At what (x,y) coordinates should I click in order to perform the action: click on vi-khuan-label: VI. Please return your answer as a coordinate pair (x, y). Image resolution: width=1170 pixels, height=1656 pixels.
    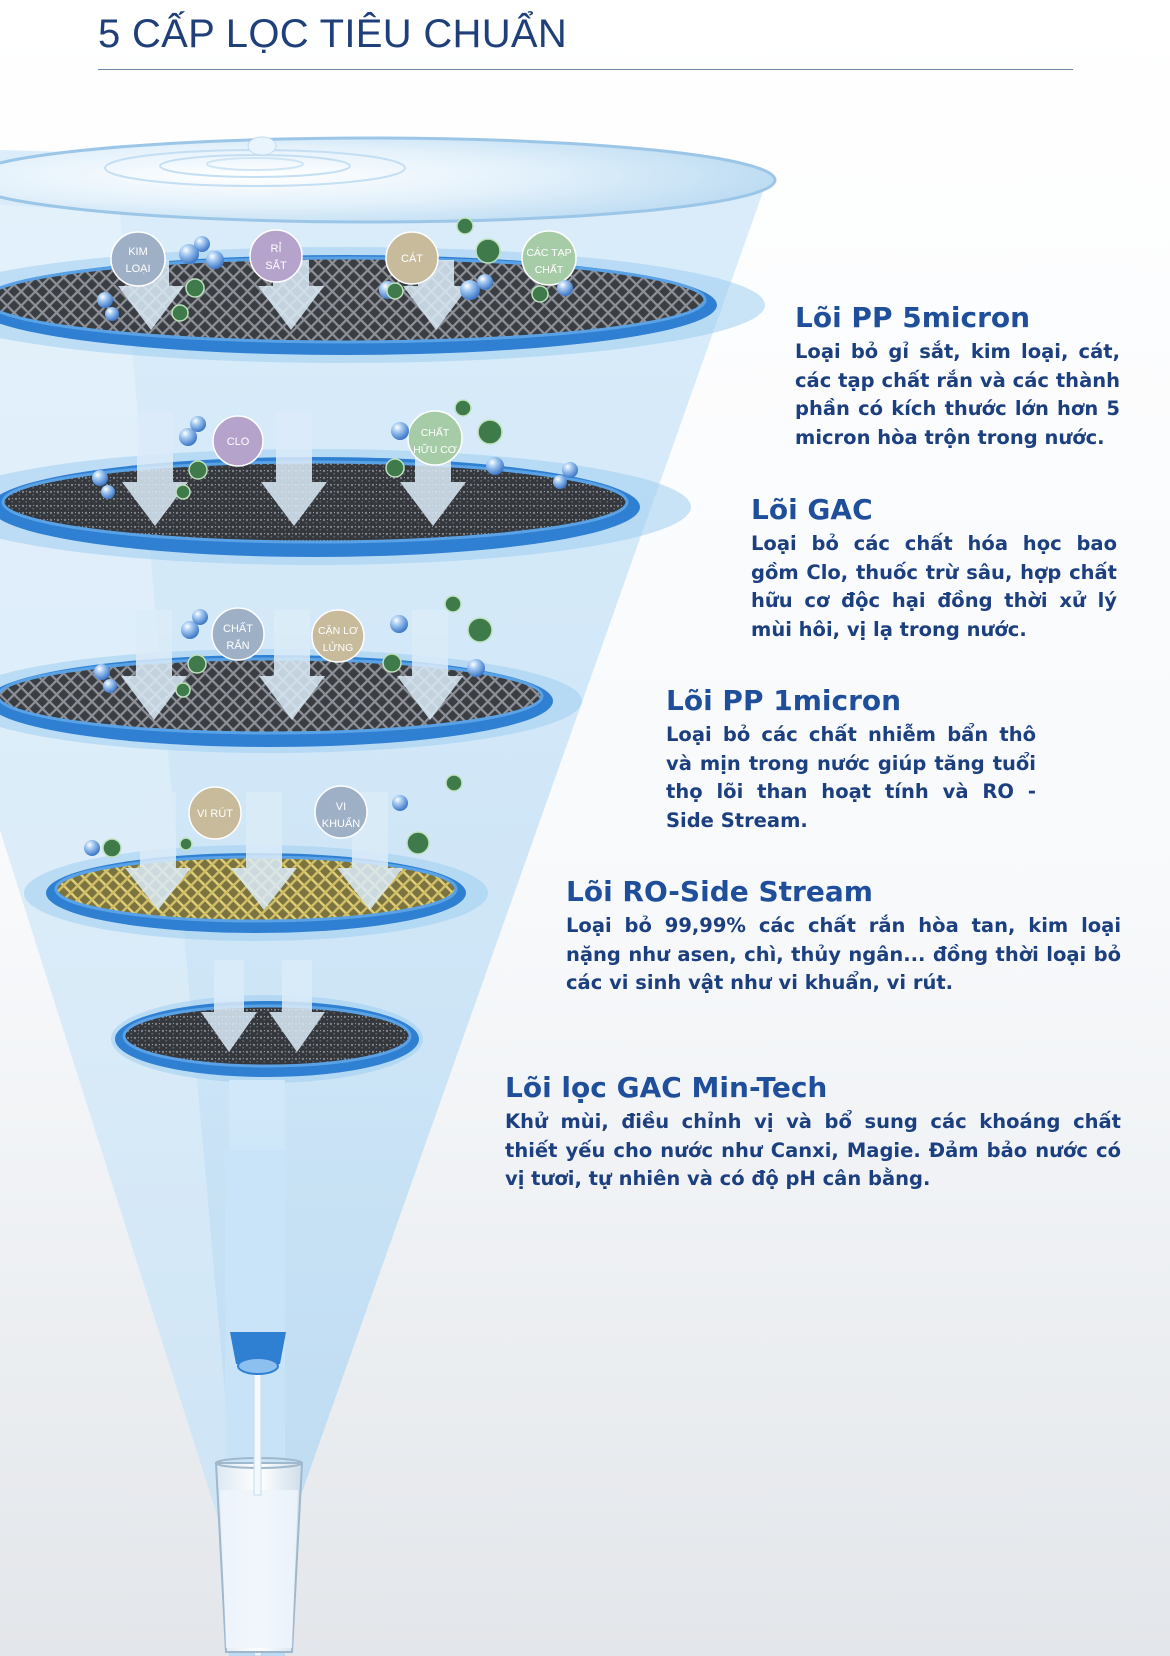
    Looking at the image, I should click on (341, 807).